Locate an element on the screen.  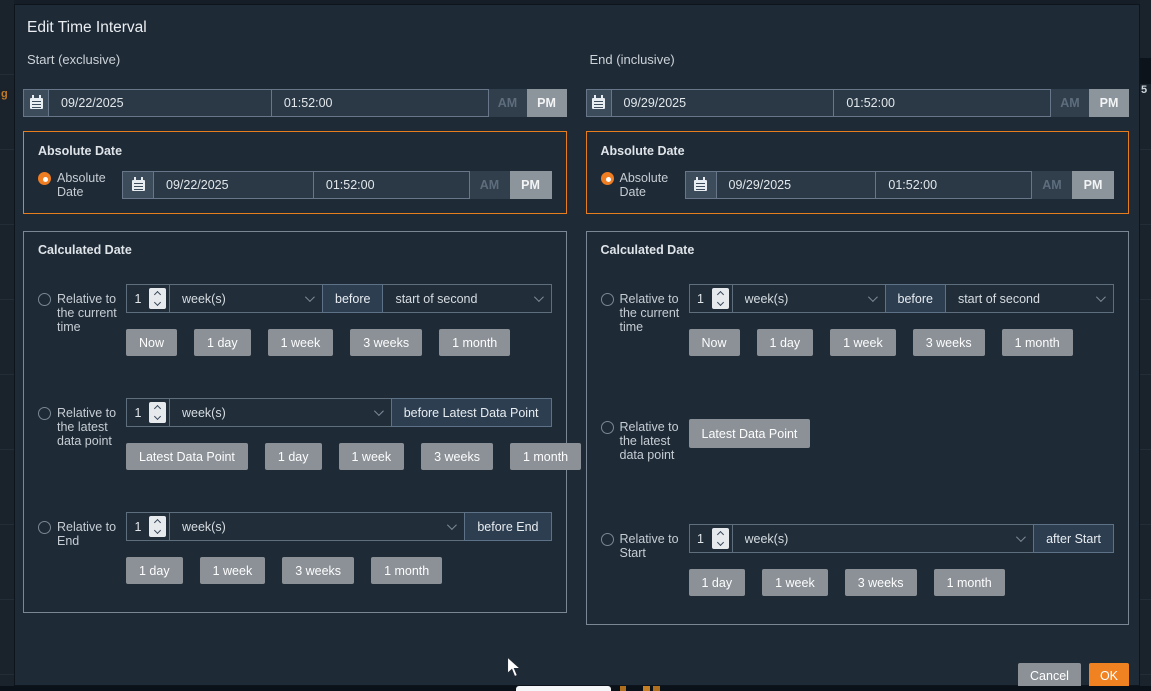
calendar-icon is located at coordinates (700, 183).